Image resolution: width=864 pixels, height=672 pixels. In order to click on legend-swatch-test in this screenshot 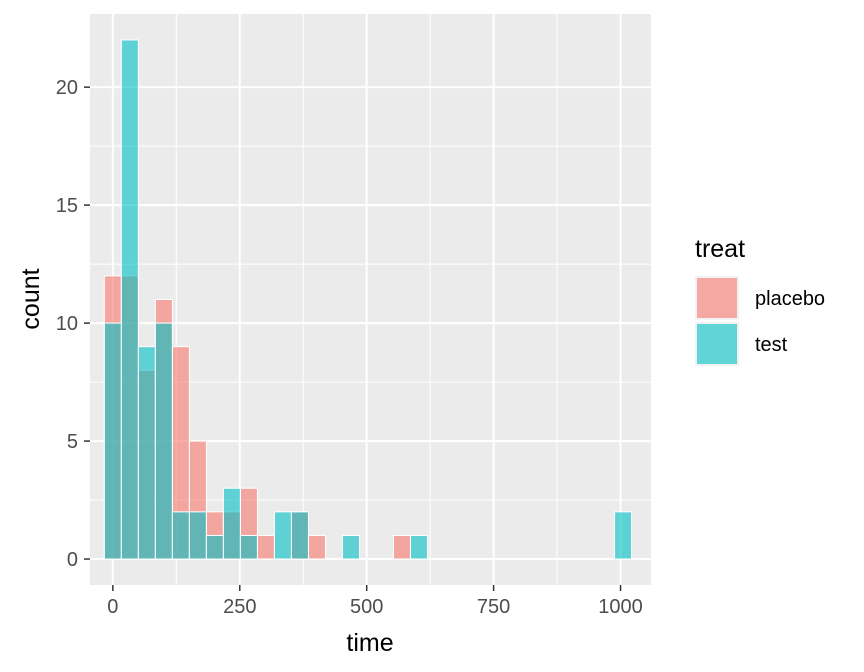, I will do `click(717, 344)`.